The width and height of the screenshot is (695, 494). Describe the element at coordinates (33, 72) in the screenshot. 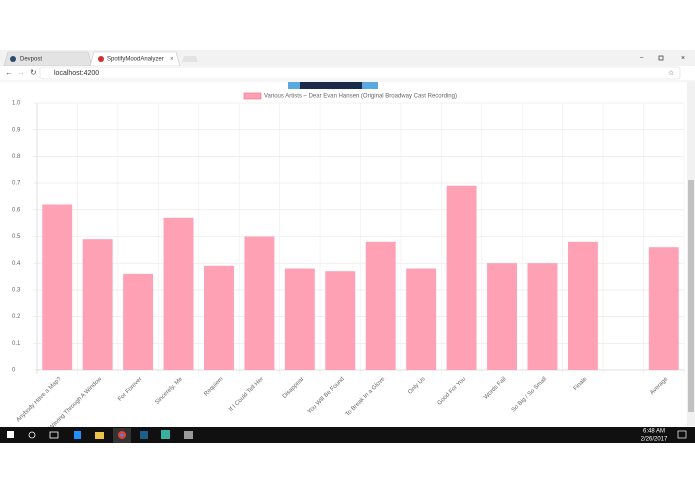

I see `reload: ↻` at that location.